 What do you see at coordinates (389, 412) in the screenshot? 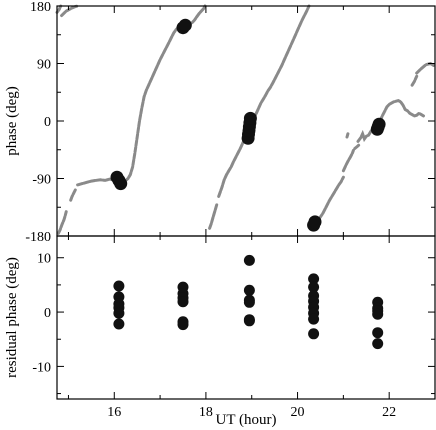
I see `x-tick-label: 22` at bounding box center [389, 412].